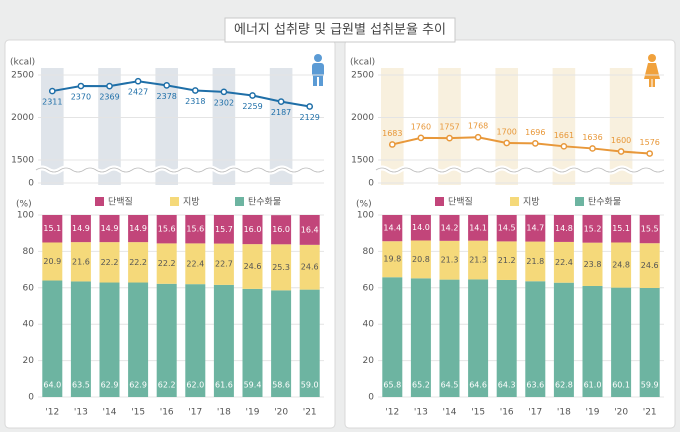 The height and width of the screenshot is (432, 680). I want to click on value-label: 21.6, so click(81, 261).